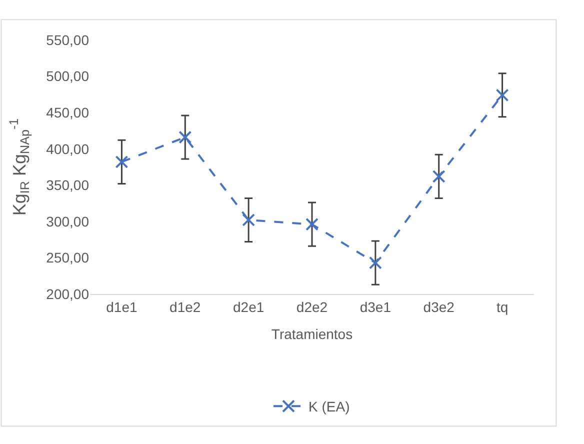 This screenshot has width=584, height=444. Describe the element at coordinates (68, 258) in the screenshot. I see `y-tick-label: 250,00` at that location.